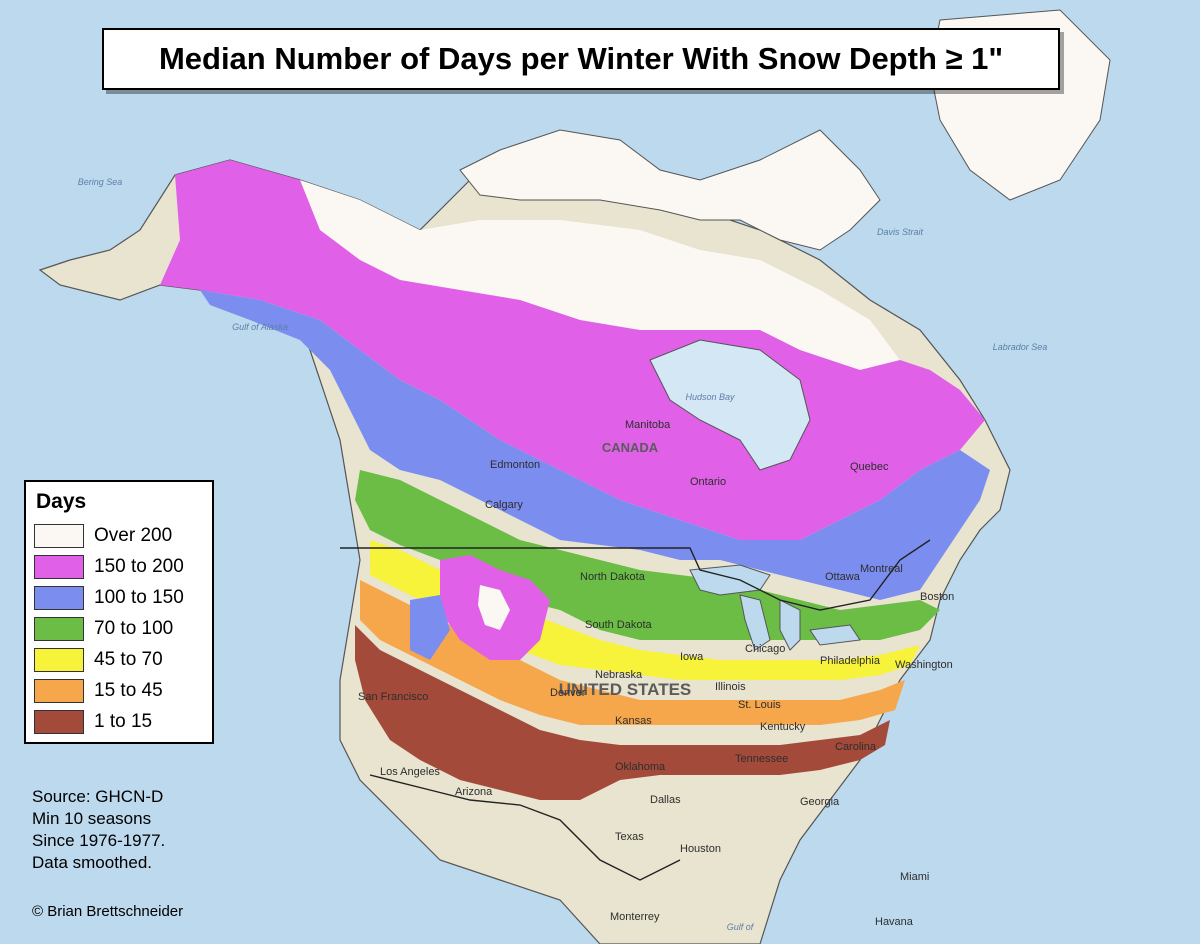 Image resolution: width=1200 pixels, height=944 pixels. I want to click on label-georgia: Georgia, so click(820, 802).